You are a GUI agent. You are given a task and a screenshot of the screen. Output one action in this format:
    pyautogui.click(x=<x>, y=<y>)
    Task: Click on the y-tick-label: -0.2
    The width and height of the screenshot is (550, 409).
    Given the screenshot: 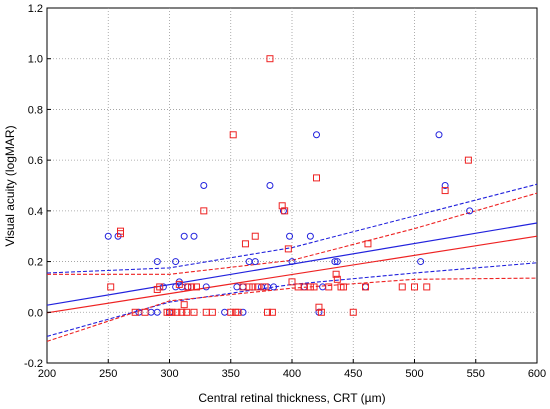 What is the action you would take?
    pyautogui.click(x=33, y=364)
    